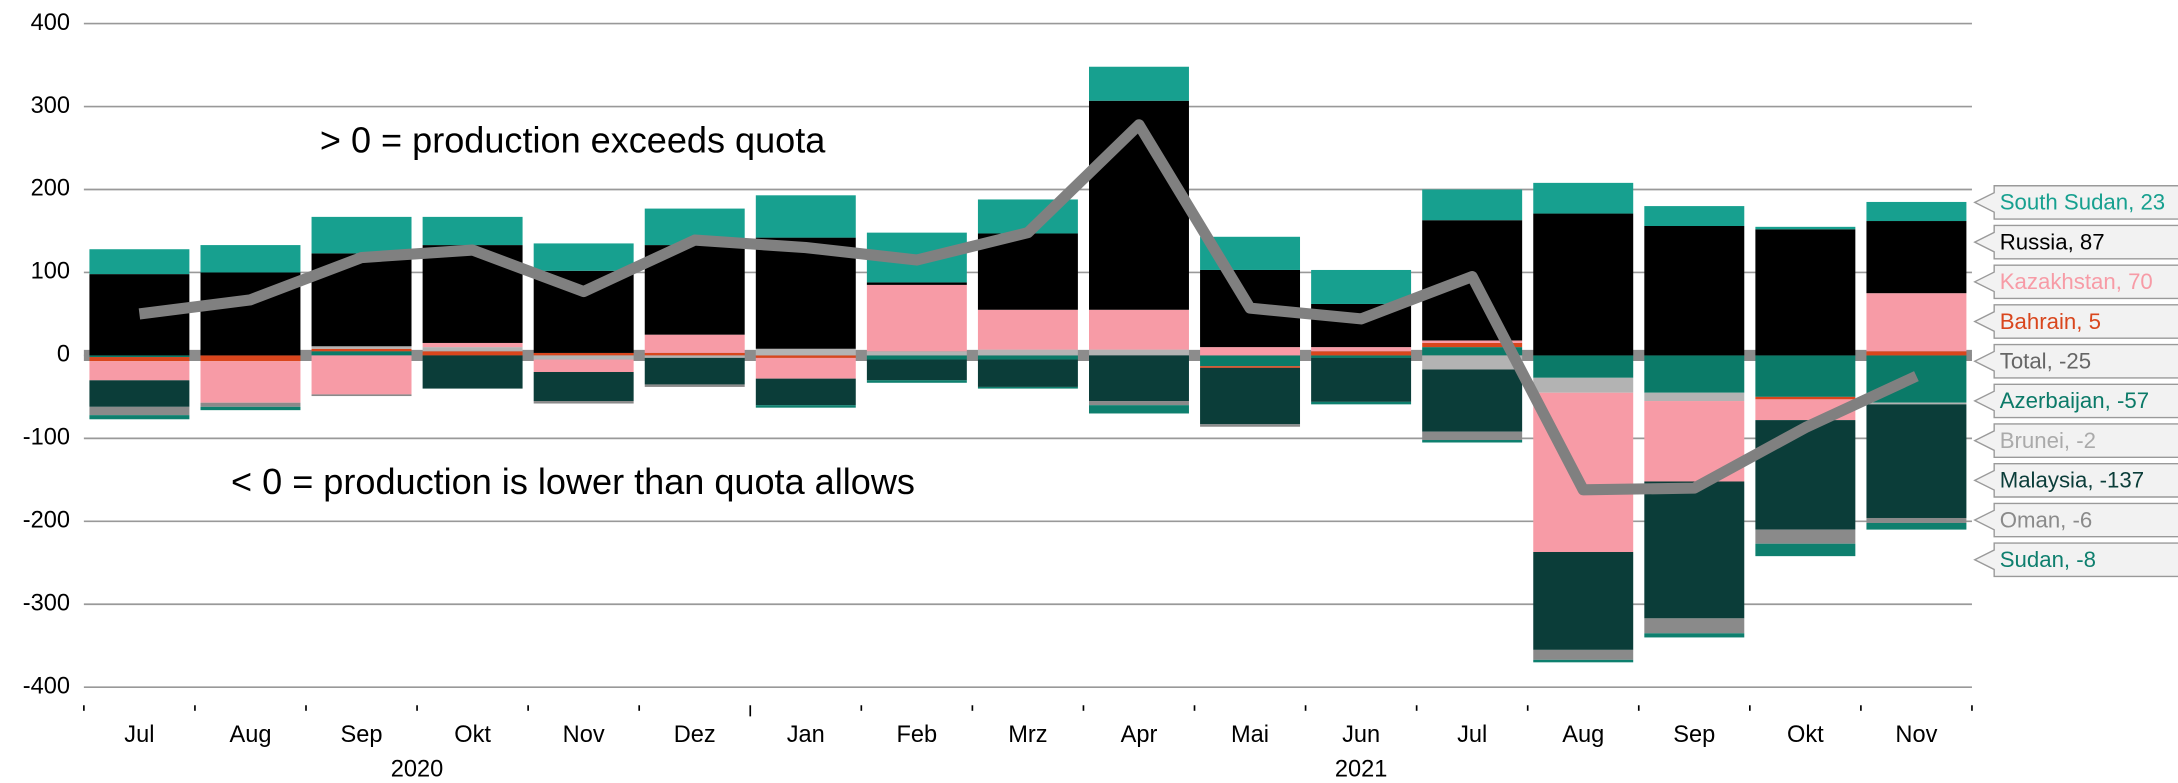 This screenshot has width=2178, height=783. I want to click on legend-label: Kazakhstan, 70, so click(2076, 281).